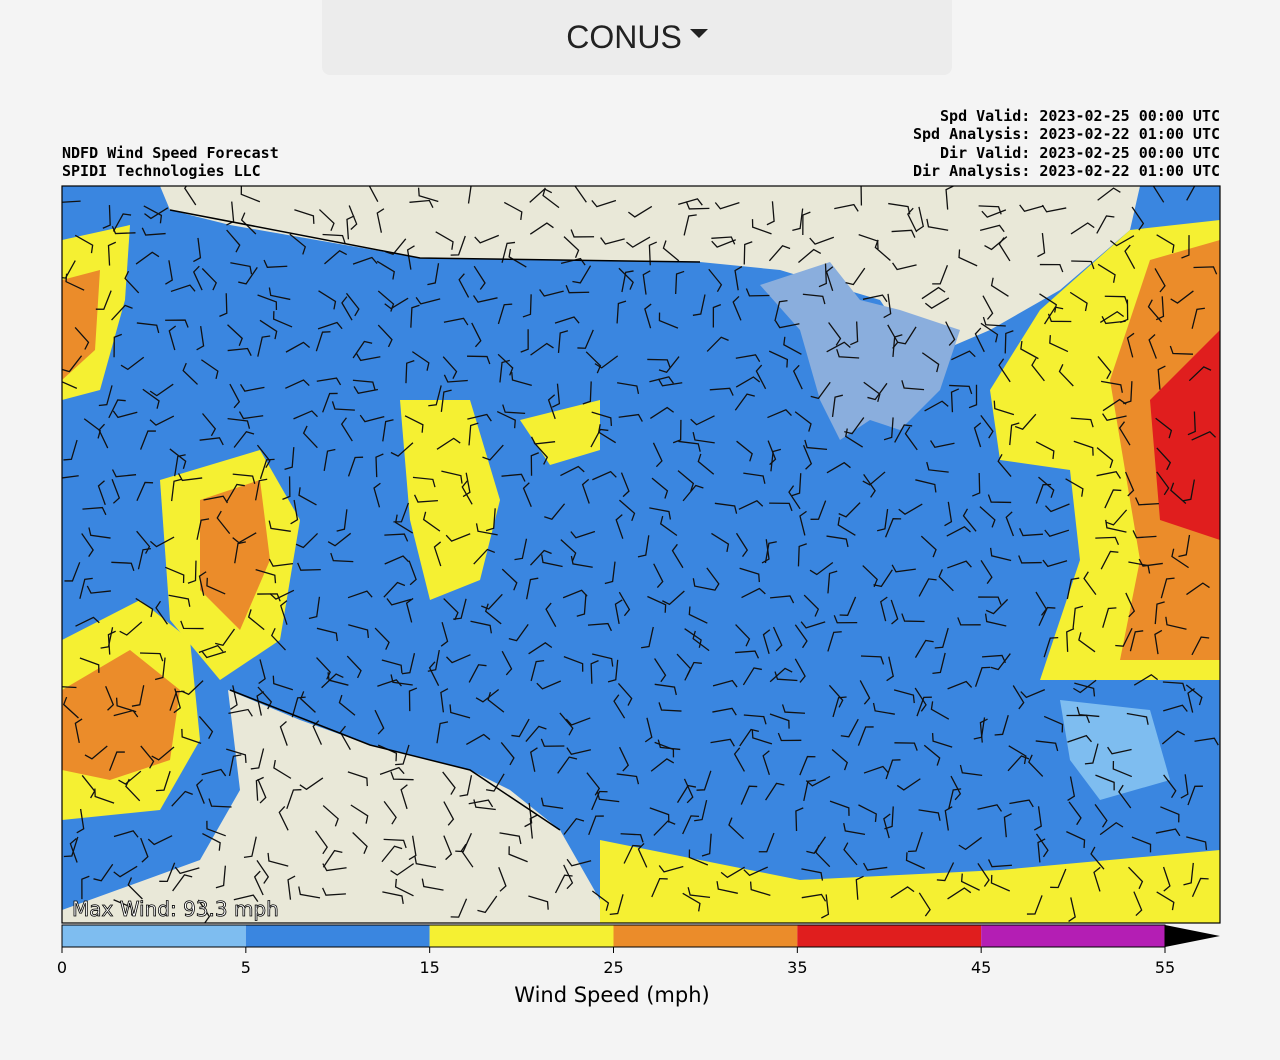 This screenshot has height=1060, width=1280. I want to click on title-line: NDFD Wind Speed Forecast, so click(170, 153).